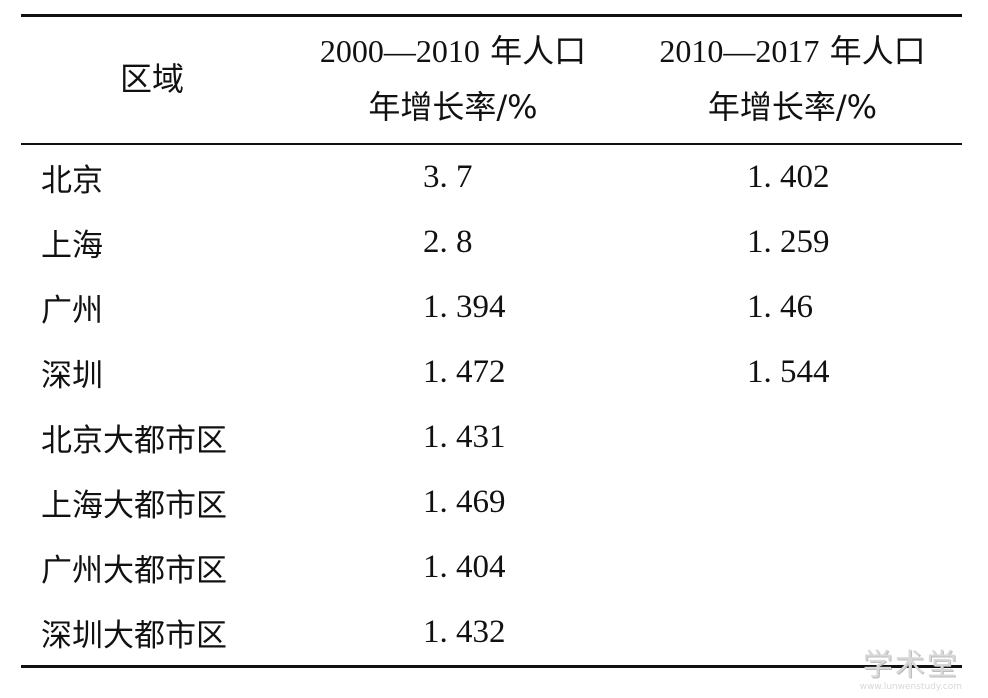  Describe the element at coordinates (491, 242) in the screenshot. I see `table-row: 上海 2. 8 1. 259` at that location.